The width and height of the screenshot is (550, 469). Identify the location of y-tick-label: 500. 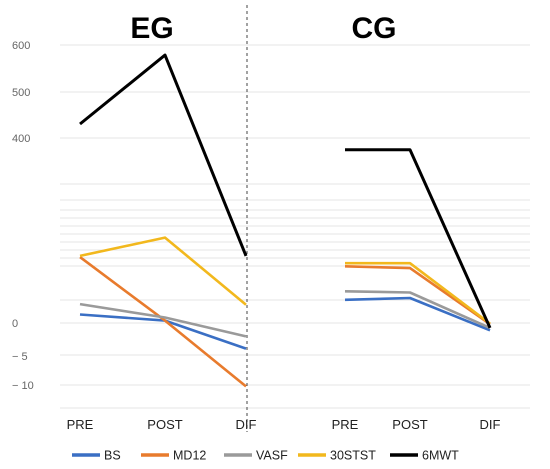
(21, 93).